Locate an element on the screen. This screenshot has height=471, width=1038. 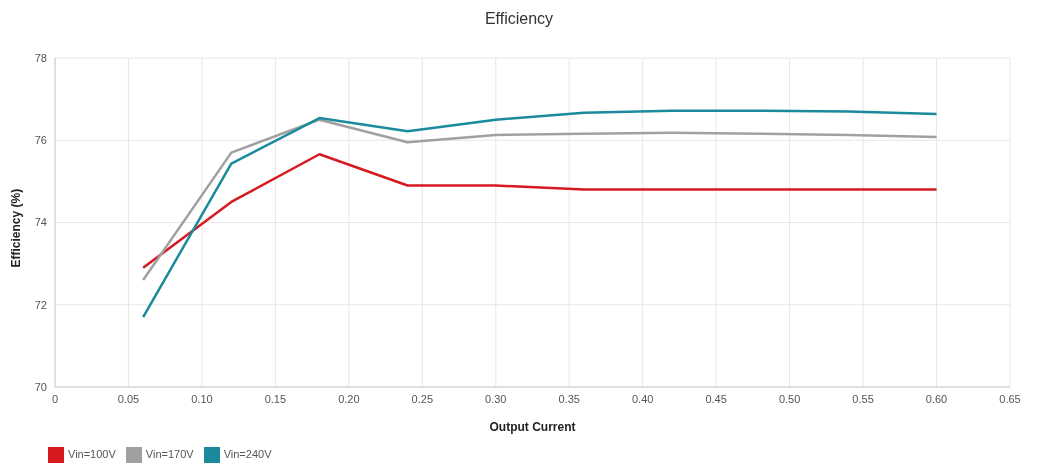
x-tick-label: 0.35 is located at coordinates (569, 398).